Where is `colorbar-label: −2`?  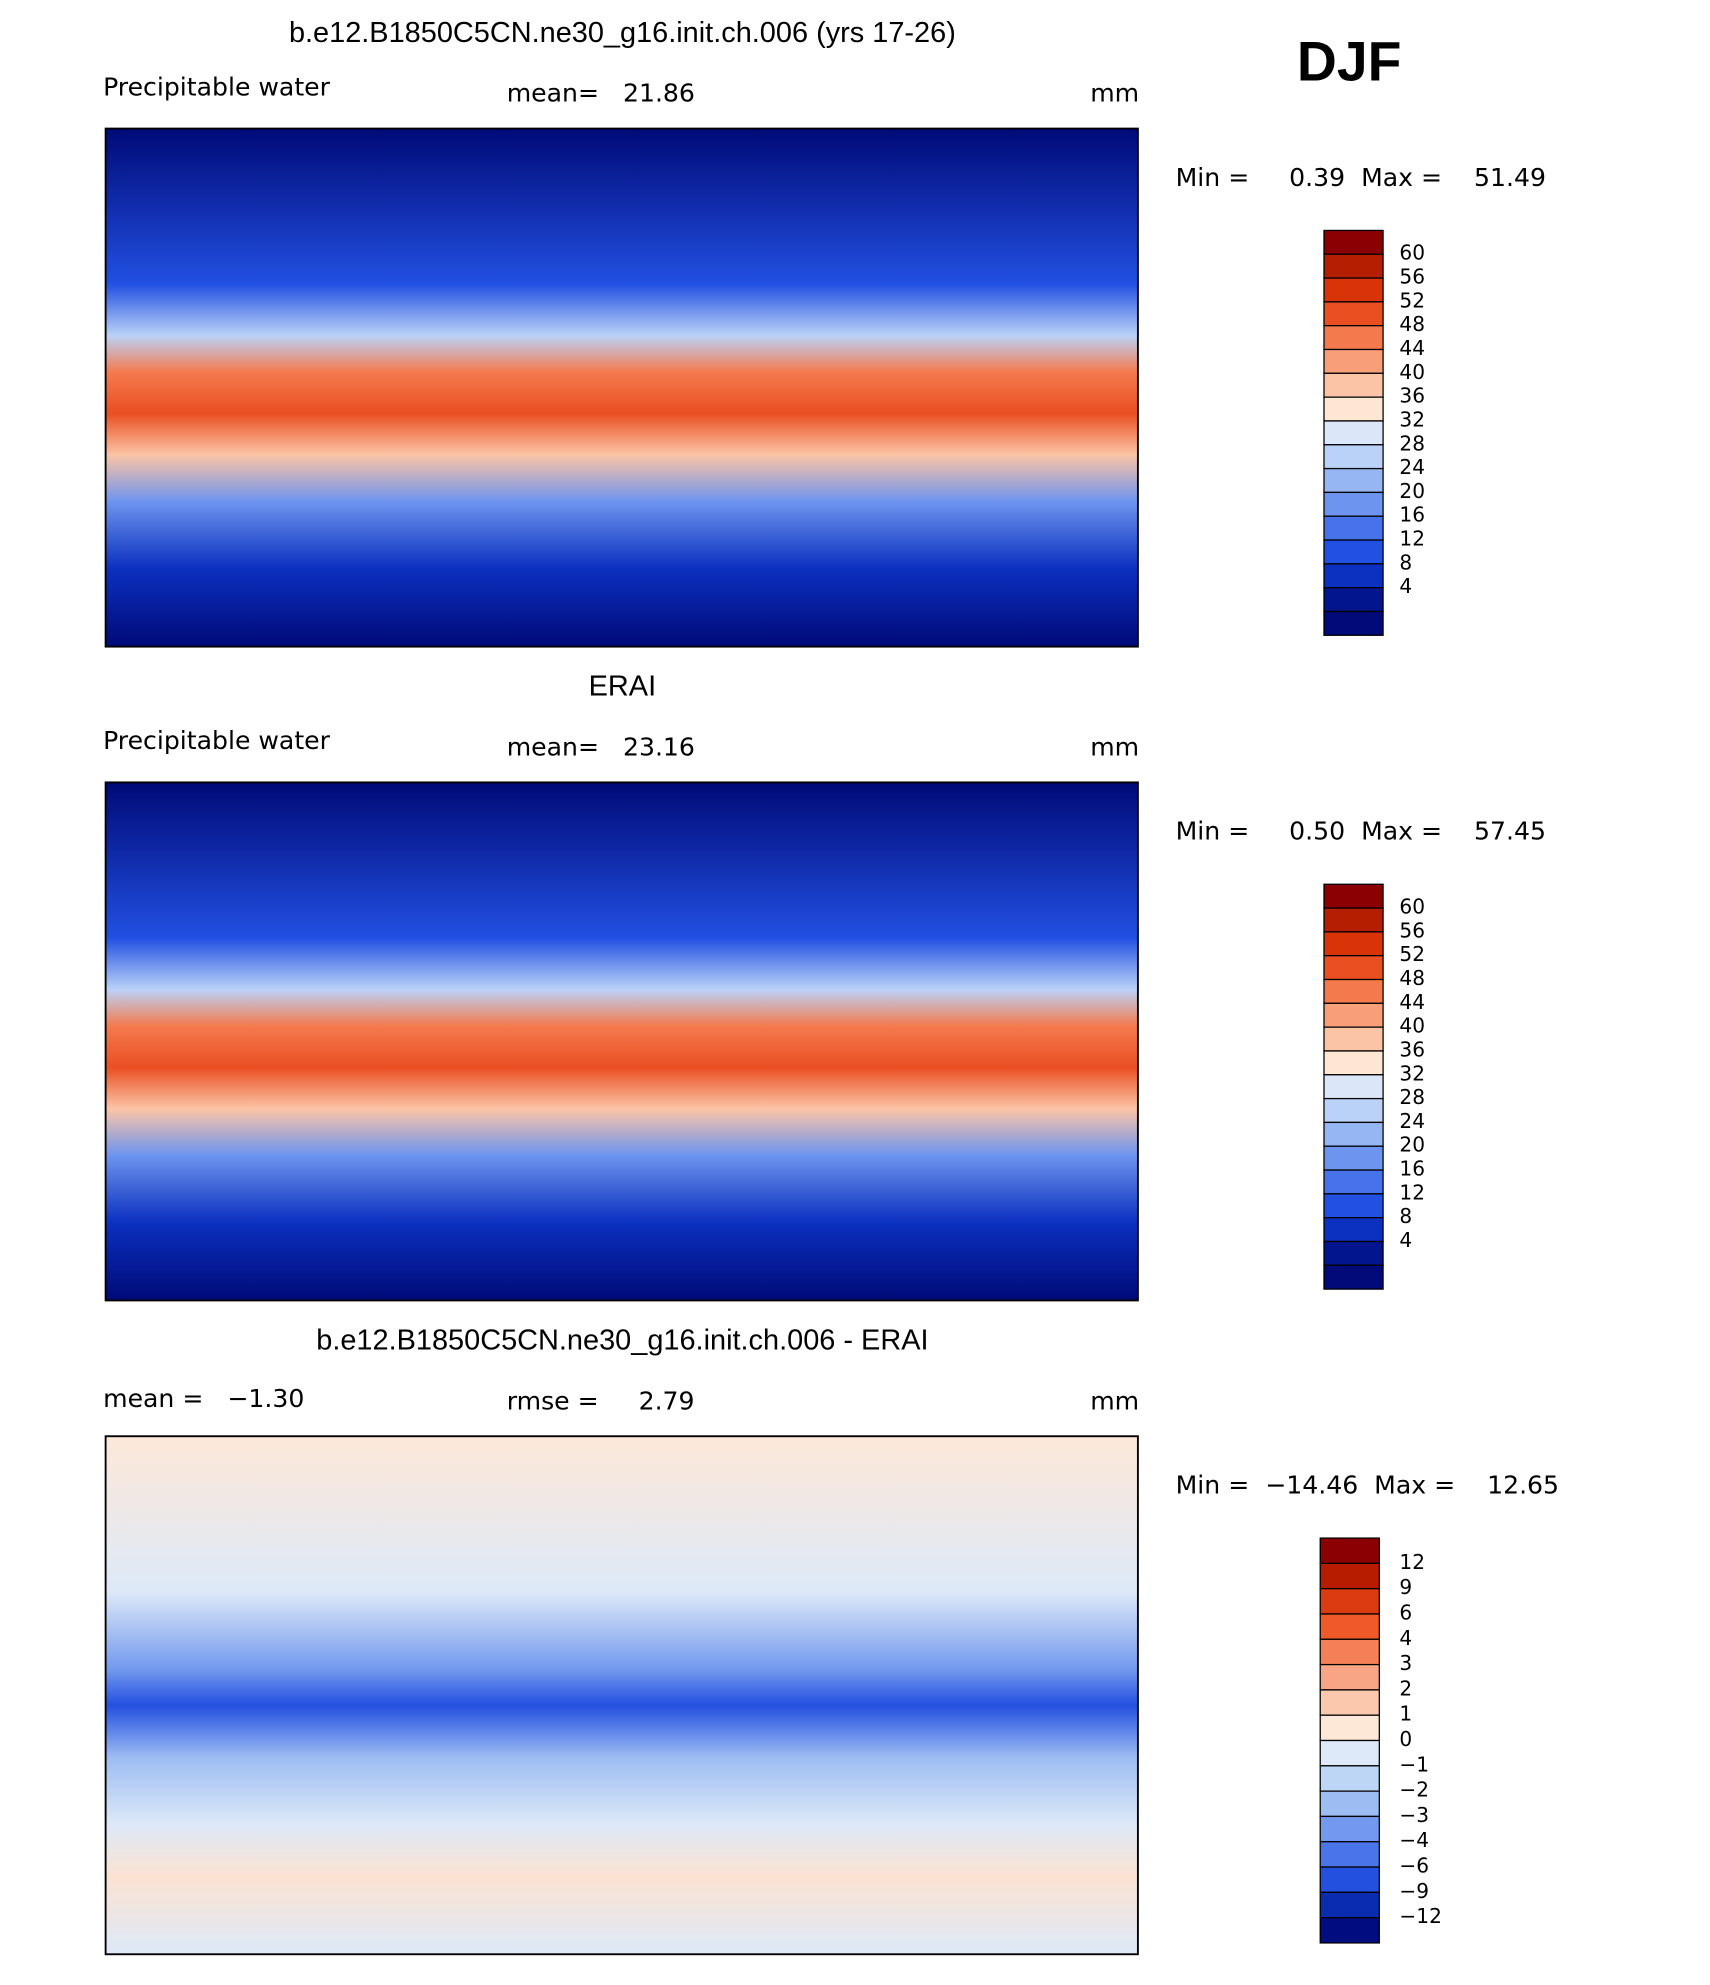 colorbar-label: −2 is located at coordinates (1414, 1790).